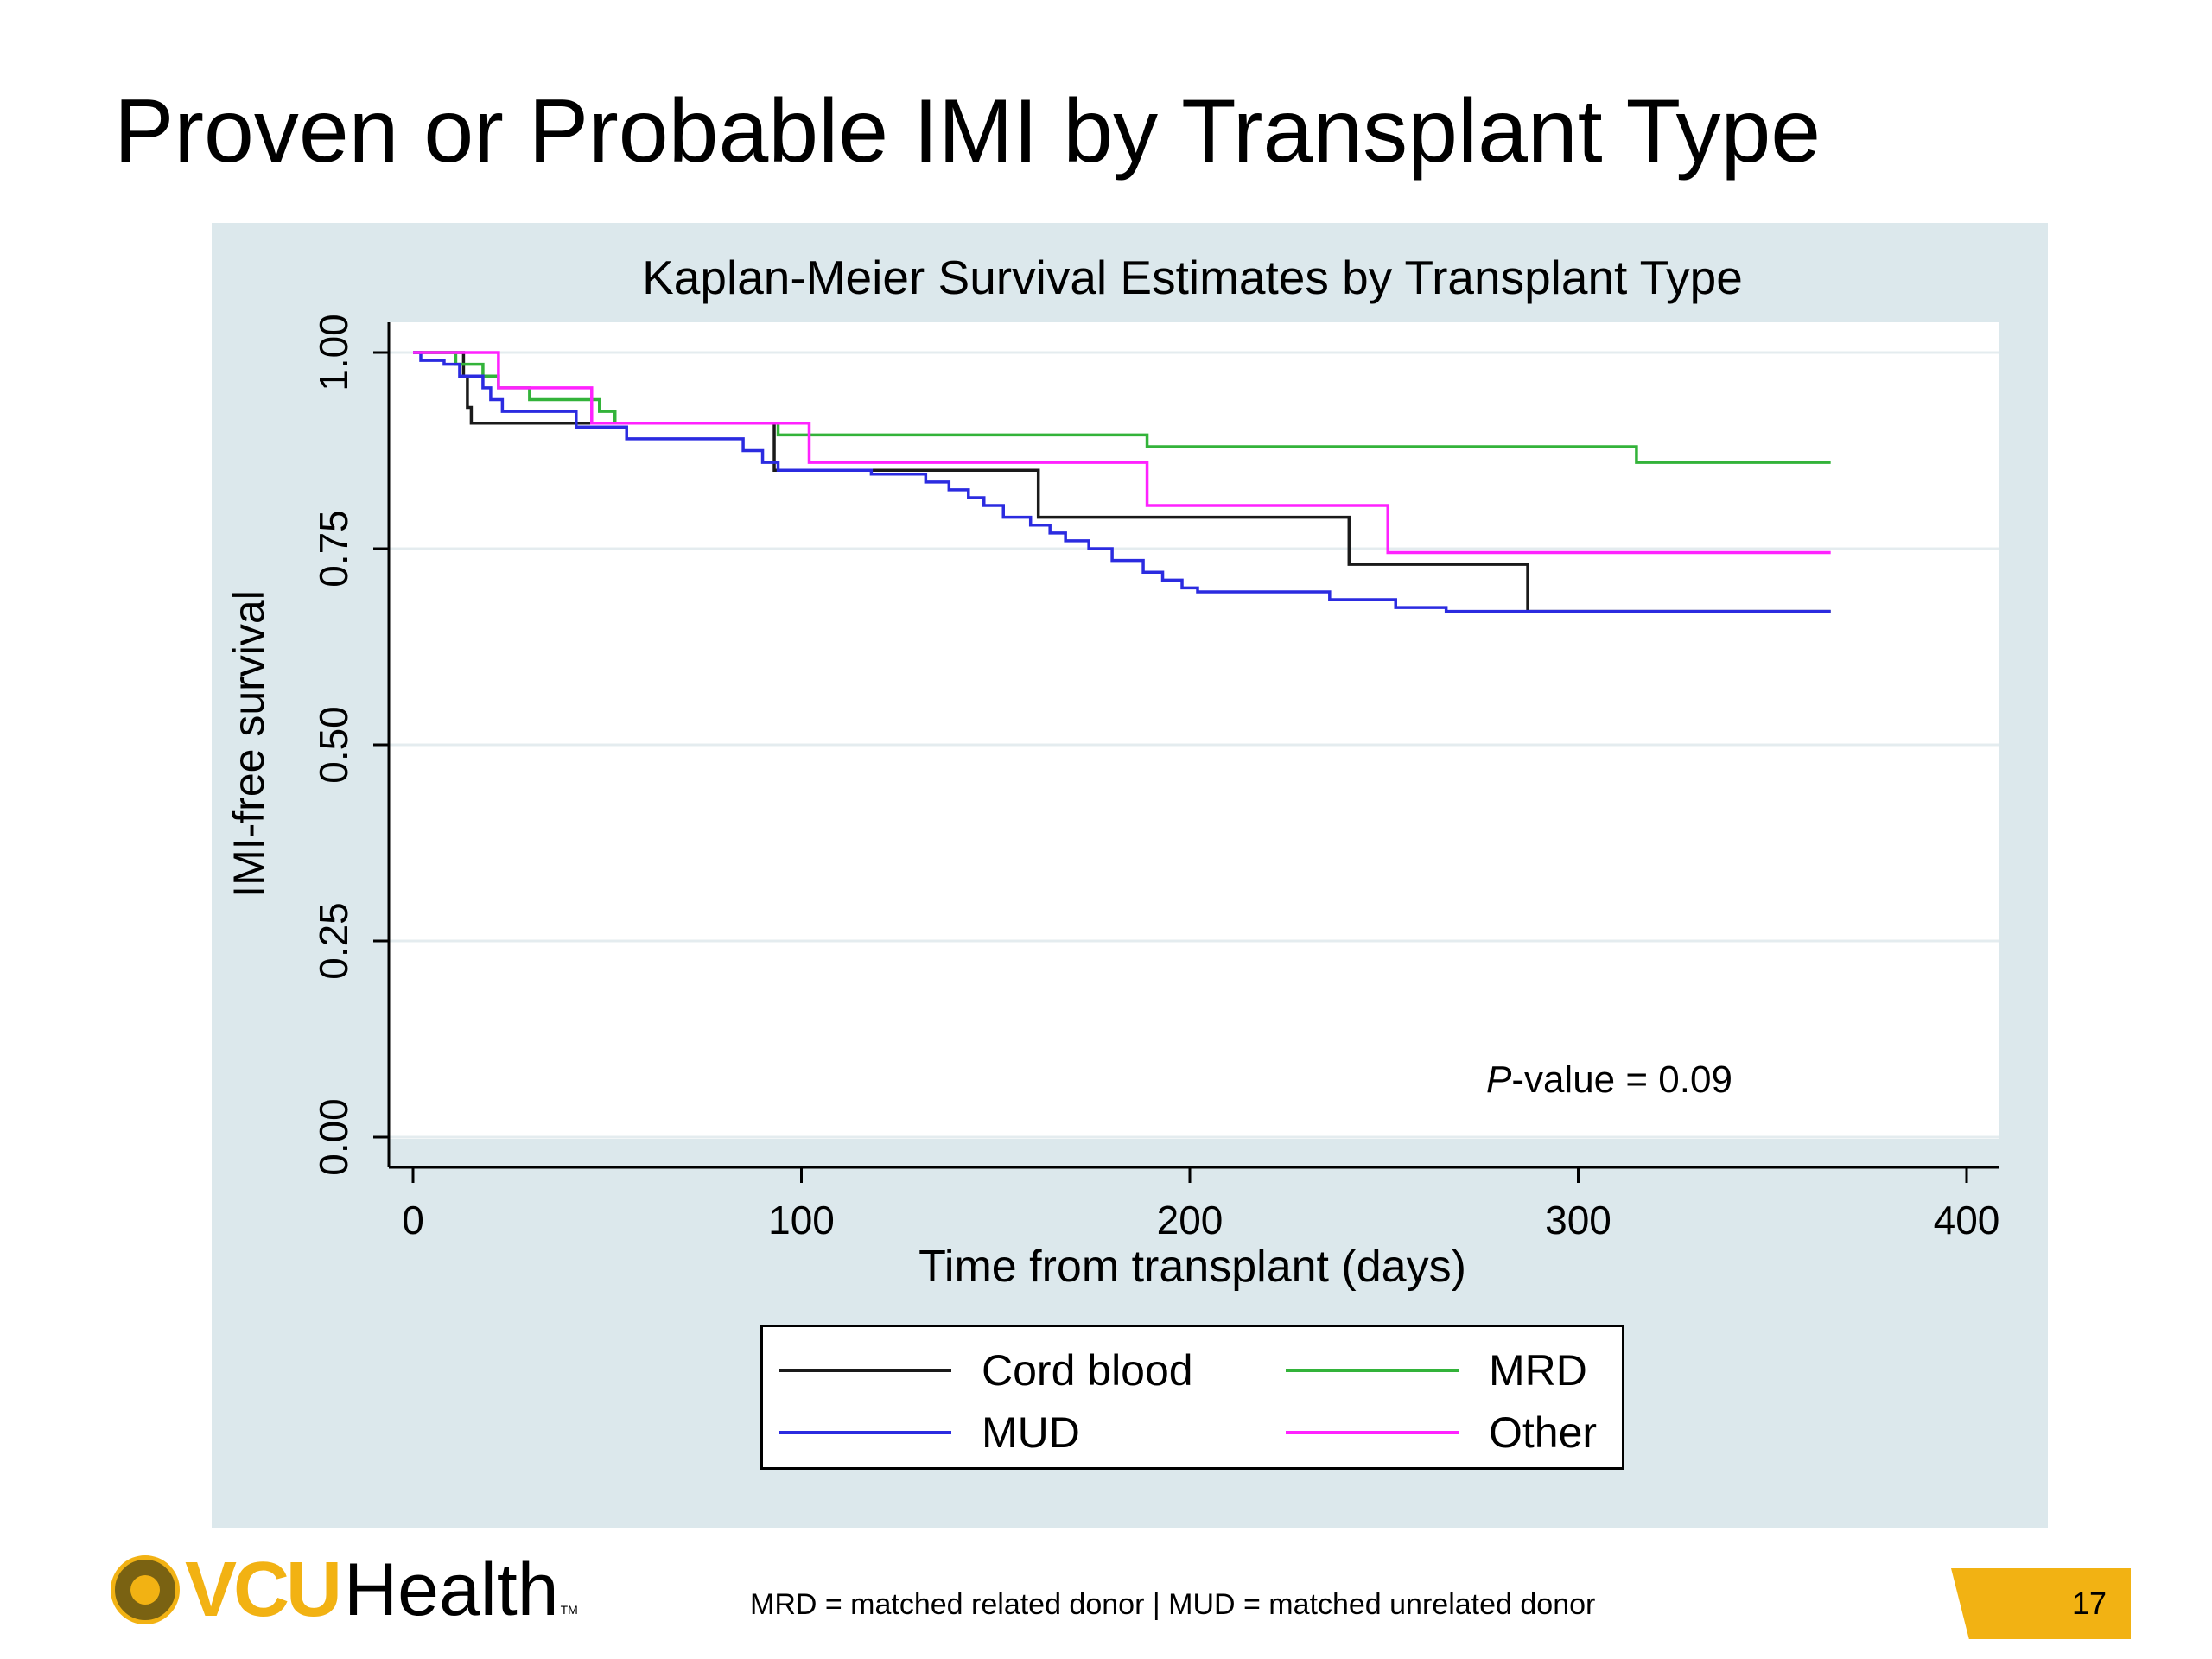 This screenshot has width=2212, height=1659. Describe the element at coordinates (263, 1590) in the screenshot. I see `logo-brand-text: VCU` at that location.